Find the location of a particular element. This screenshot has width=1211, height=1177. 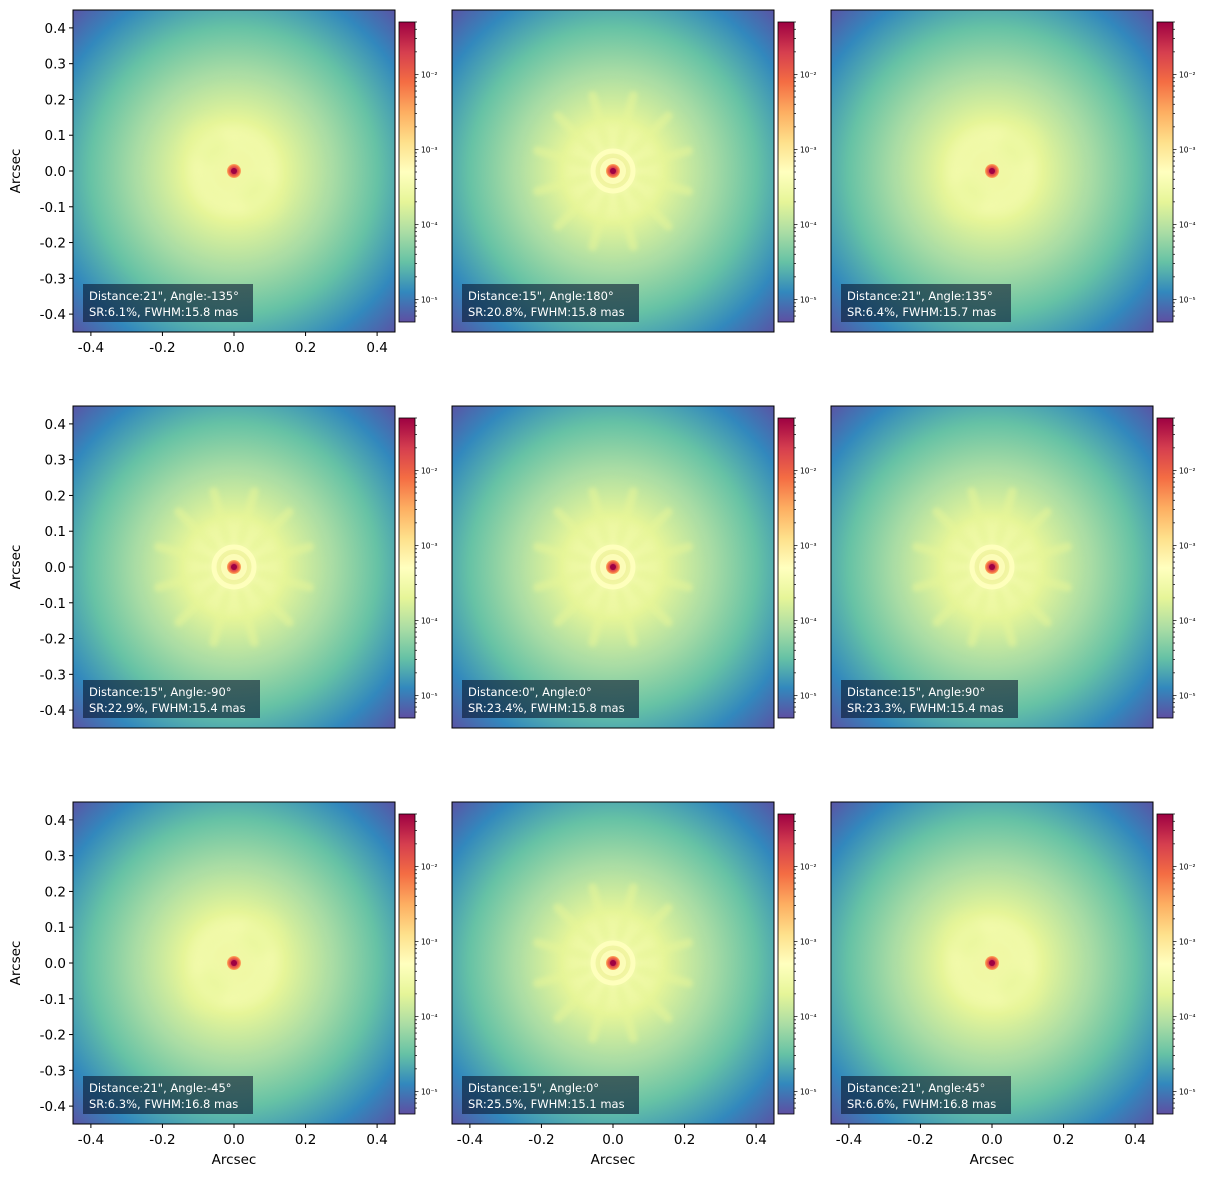

colorbar: 10⁻⁵ 10⁻⁴ 10⁻³ 10⁻² is located at coordinates (1176, 568).